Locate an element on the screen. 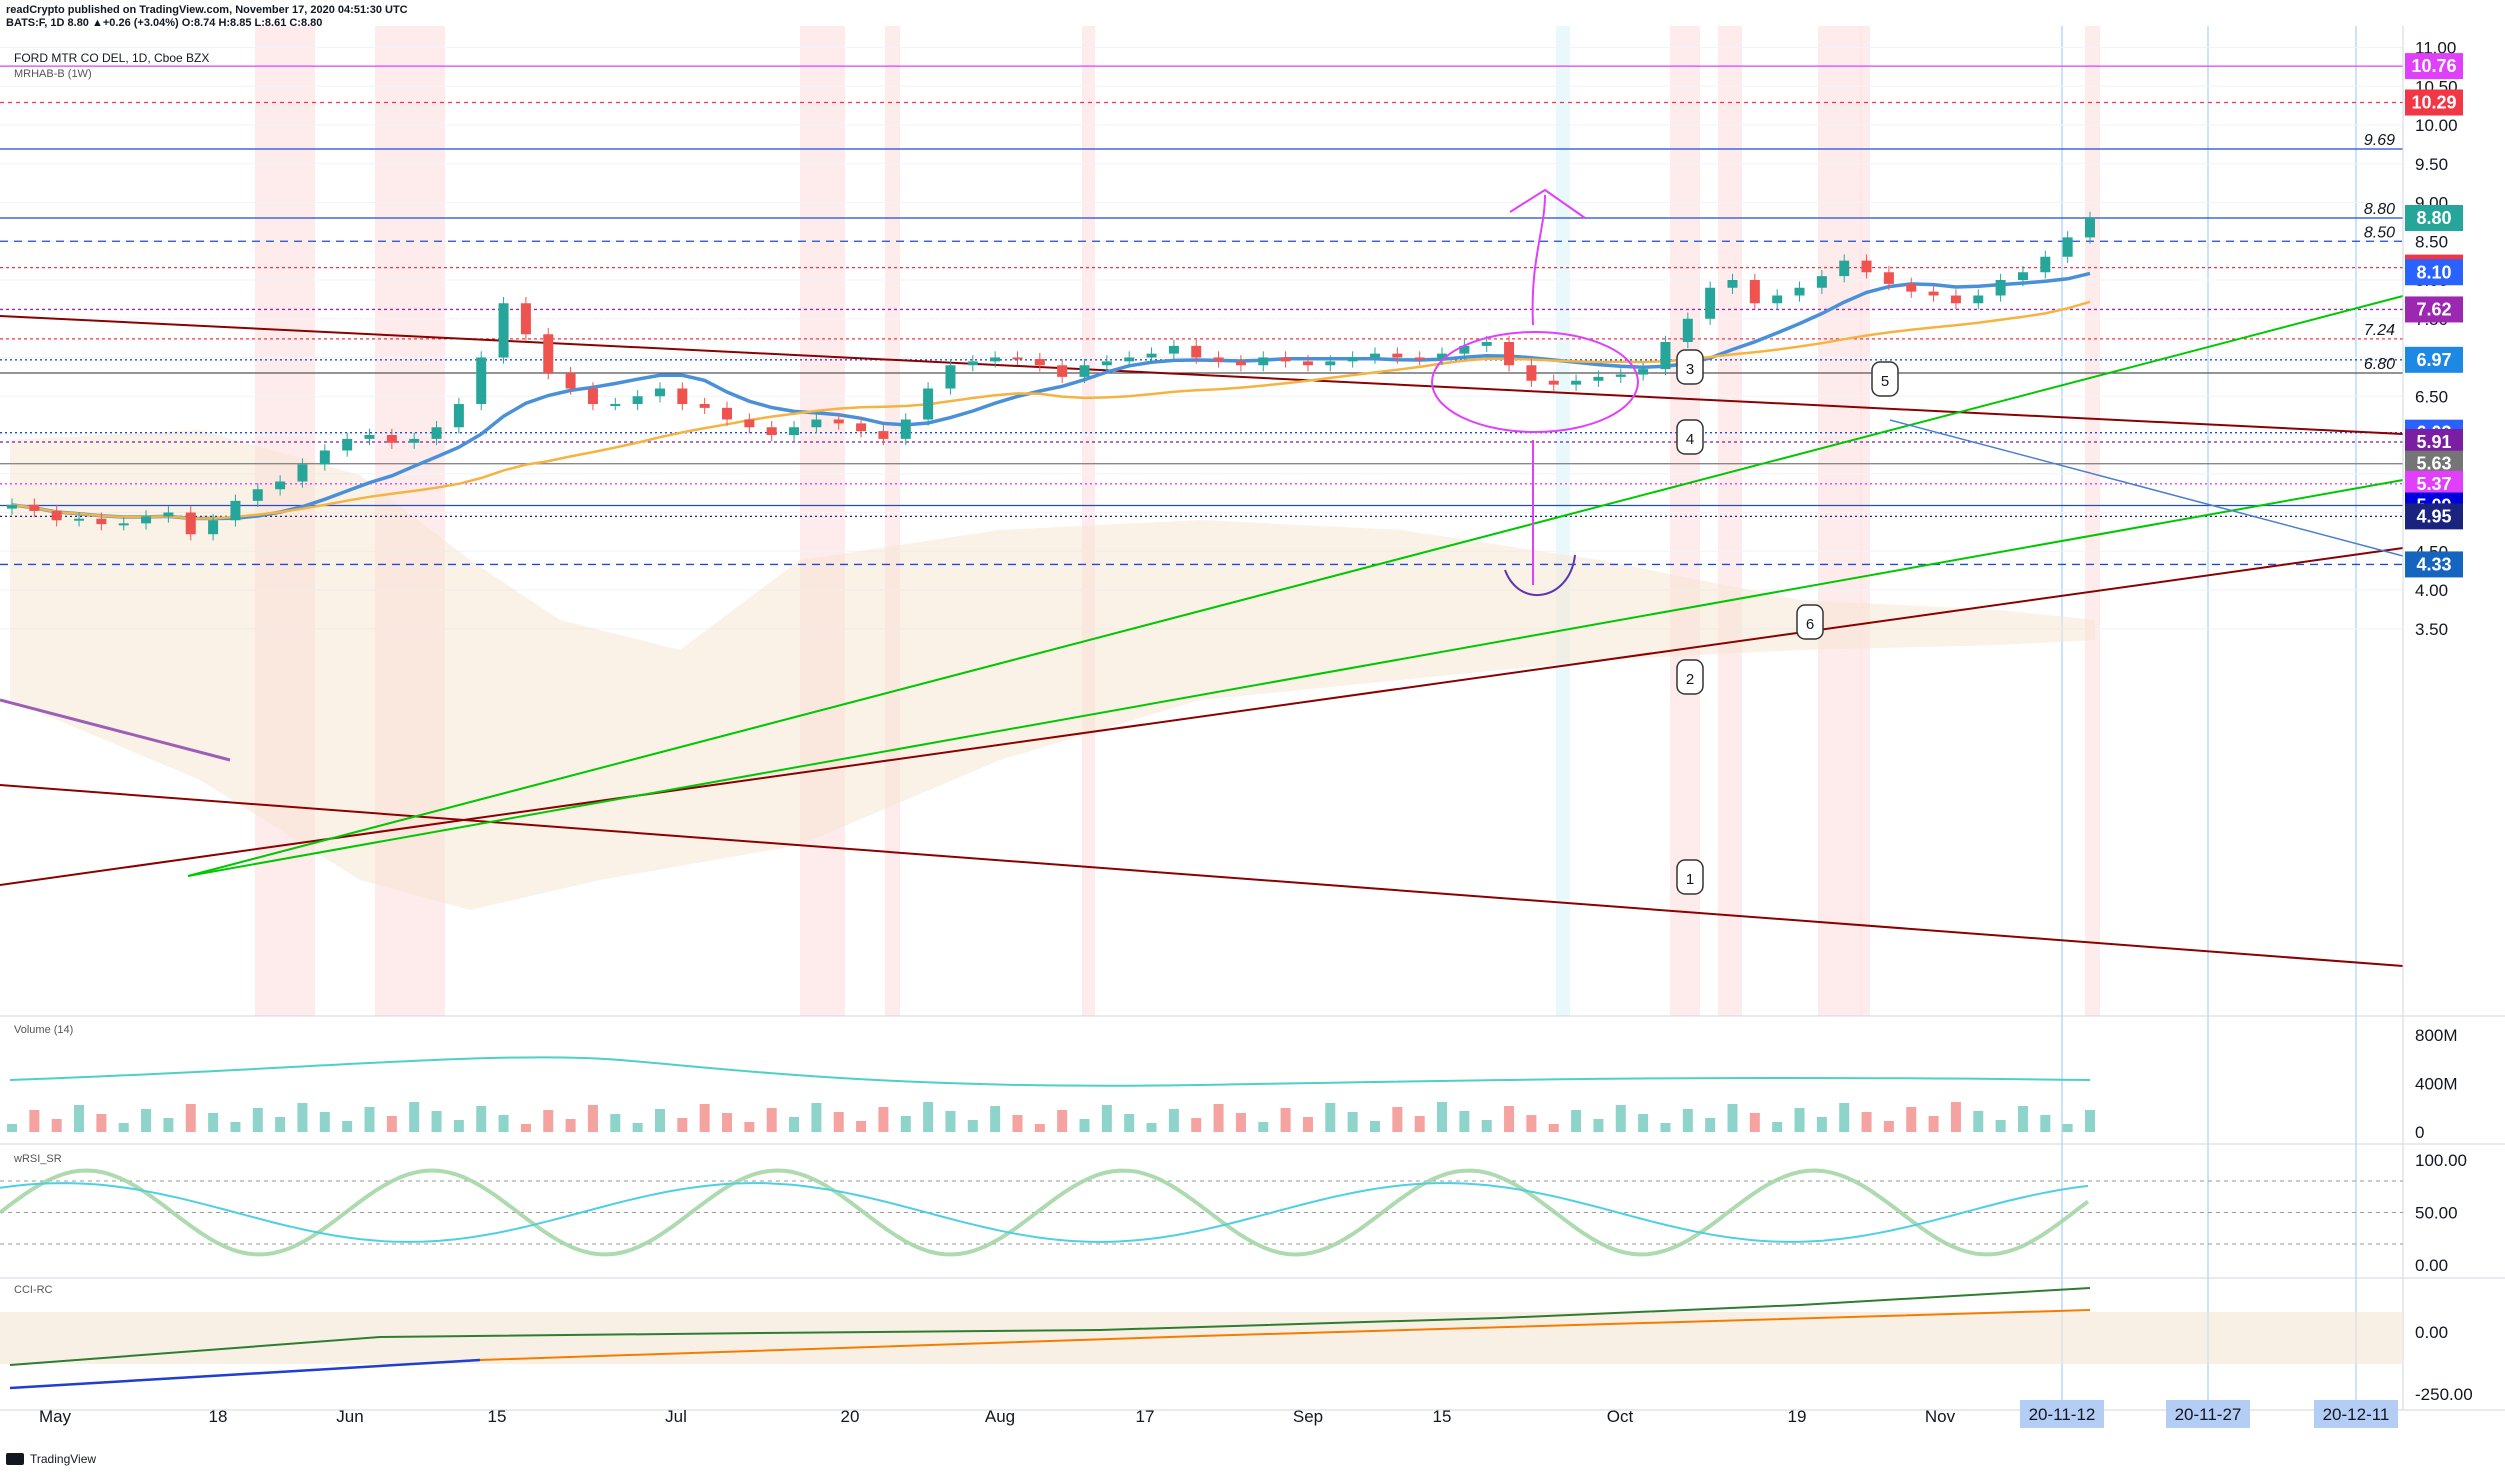 Image resolution: width=2505 pixels, height=1476 pixels. wave-callout: 4 is located at coordinates (1690, 437).